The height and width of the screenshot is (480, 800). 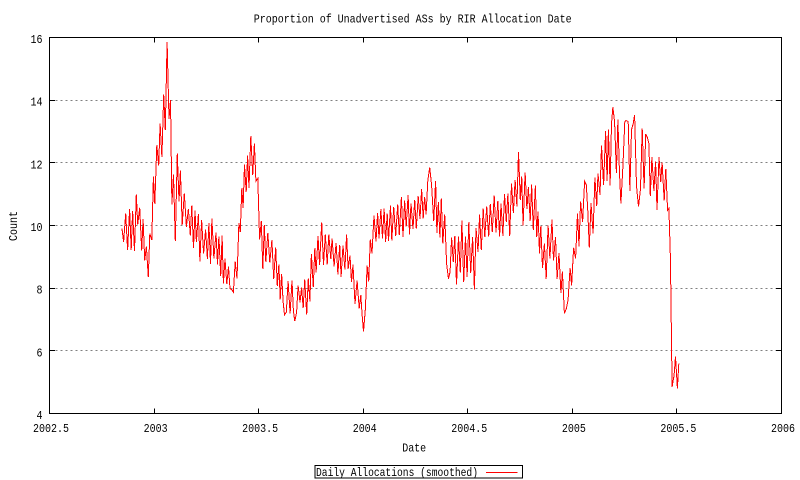 I want to click on svg-text: 14, so click(x=37, y=103).